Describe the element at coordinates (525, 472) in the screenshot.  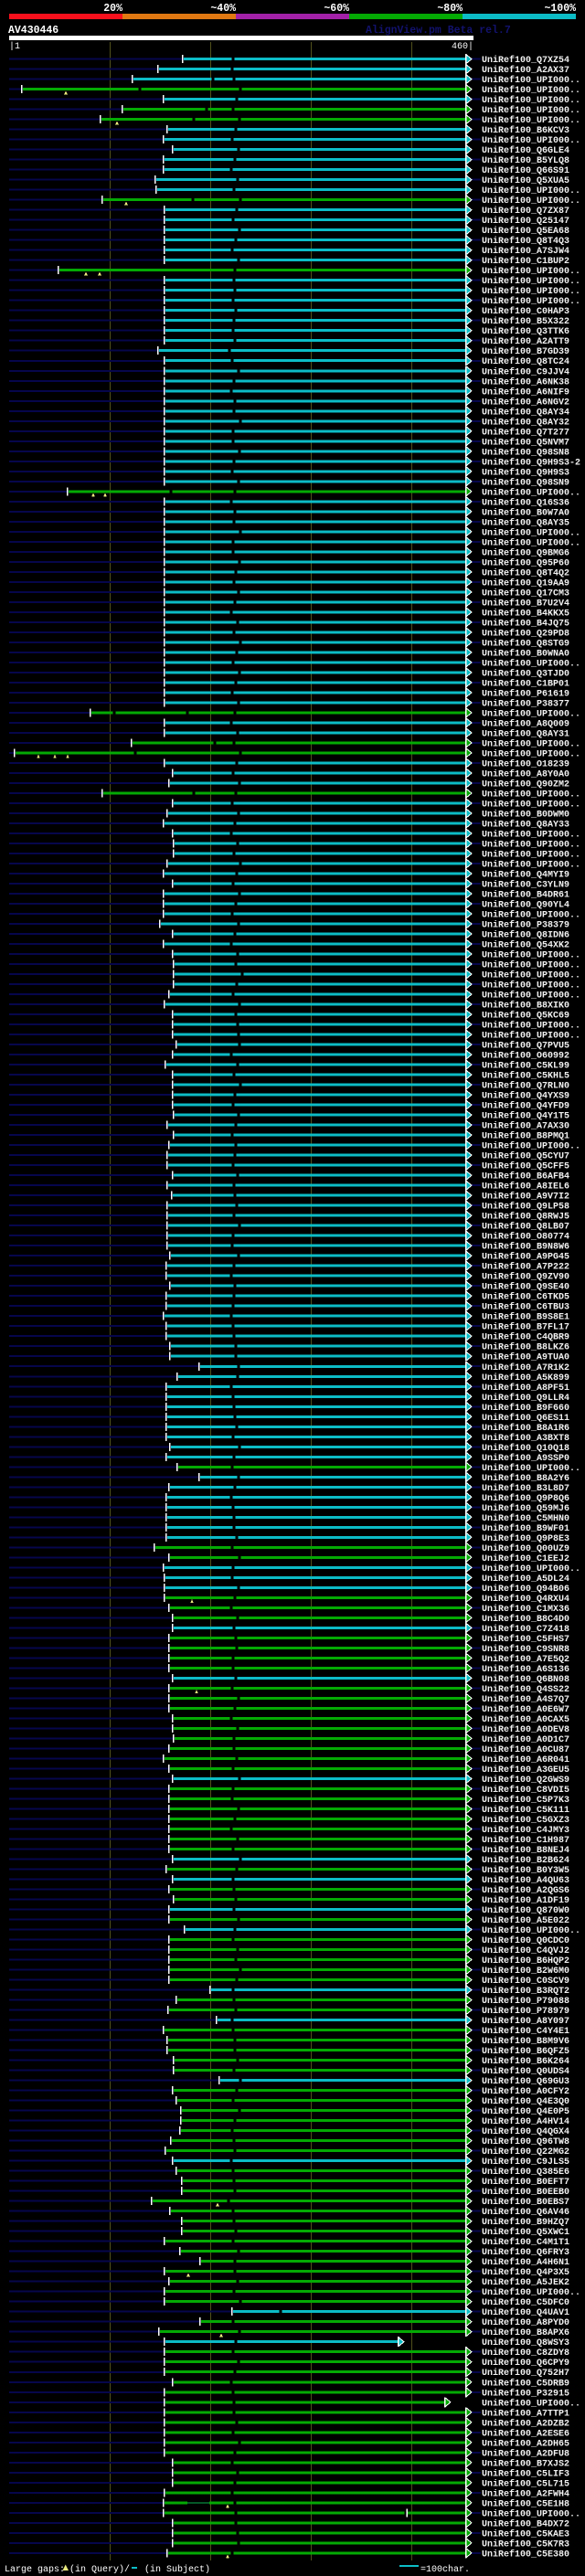
I see `svg-text: UniRef100_Q9H9S3` at that location.